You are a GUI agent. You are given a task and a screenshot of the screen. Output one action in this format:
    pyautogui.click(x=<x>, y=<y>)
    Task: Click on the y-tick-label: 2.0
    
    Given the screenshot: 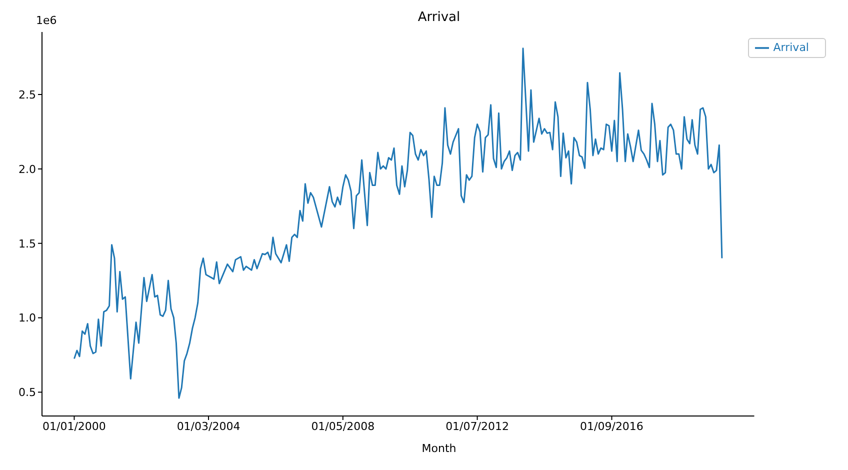 What is the action you would take?
    pyautogui.click(x=27, y=169)
    